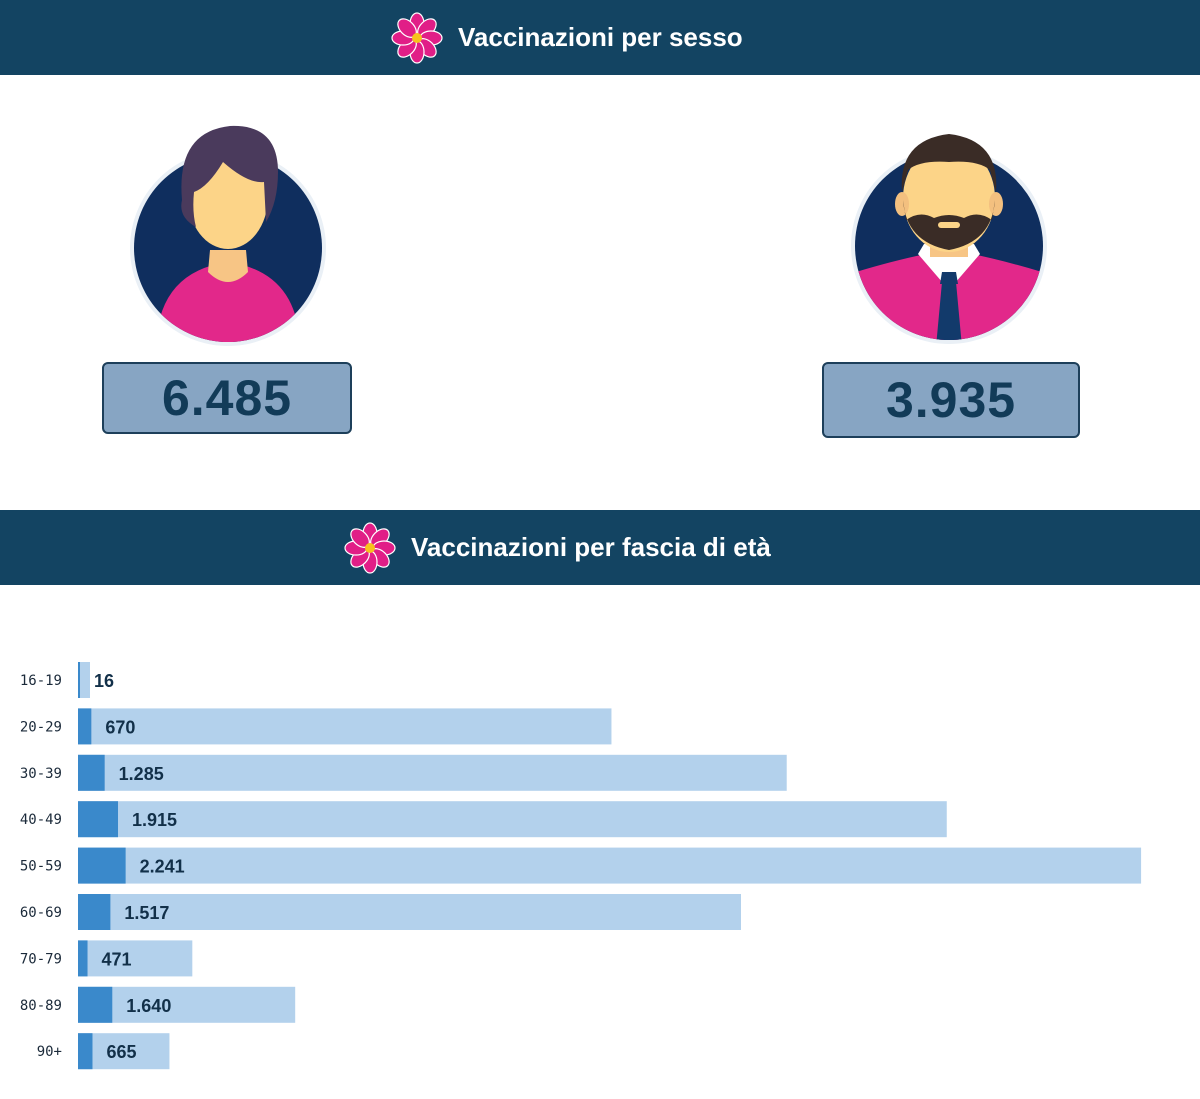 The image size is (1200, 1099). Describe the element at coordinates (41, 727) in the screenshot. I see `tick-label: 20-29` at that location.